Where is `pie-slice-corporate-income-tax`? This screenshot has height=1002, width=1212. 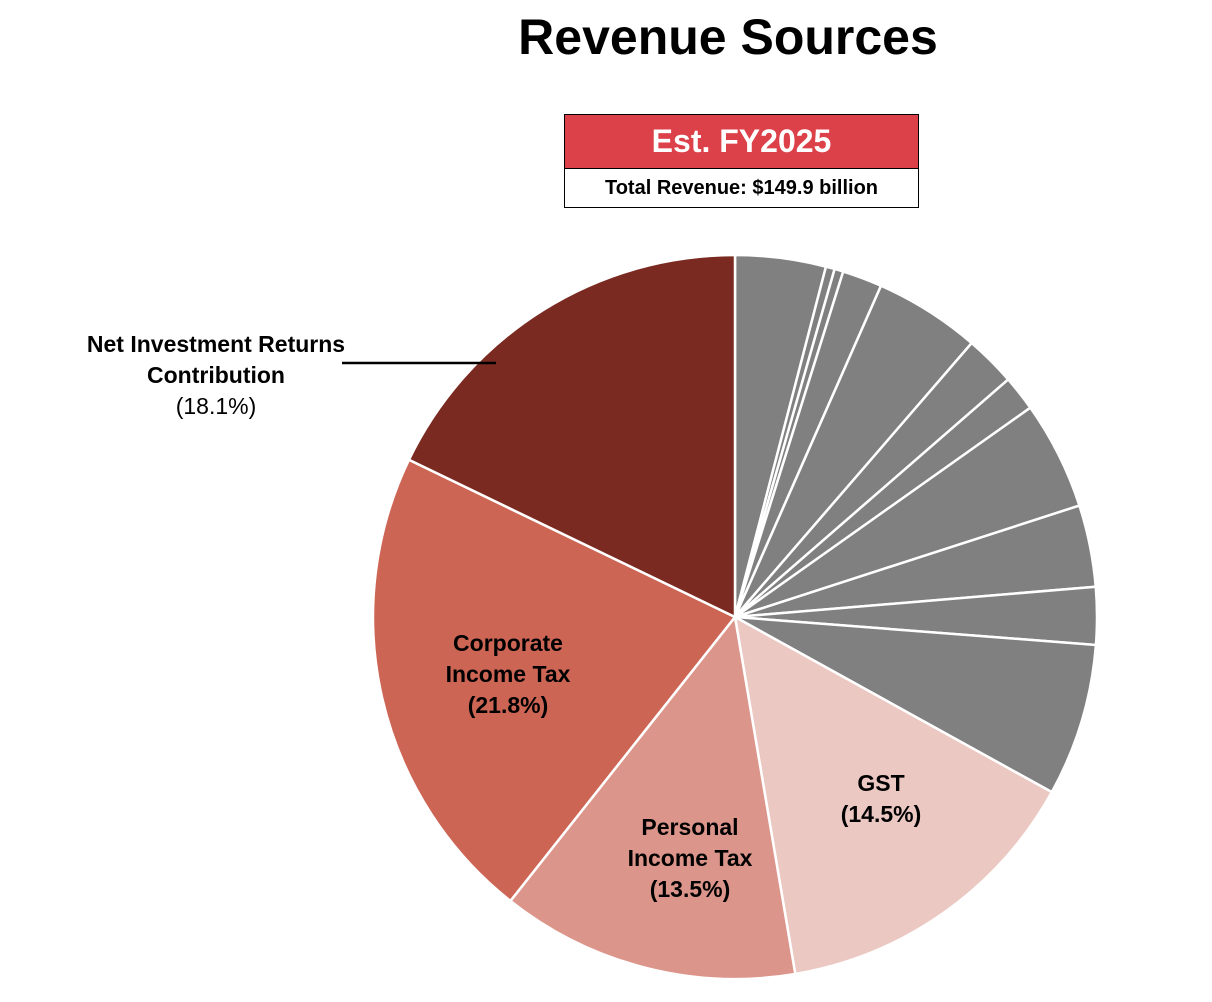
pie-slice-corporate-income-tax is located at coordinates (554, 680).